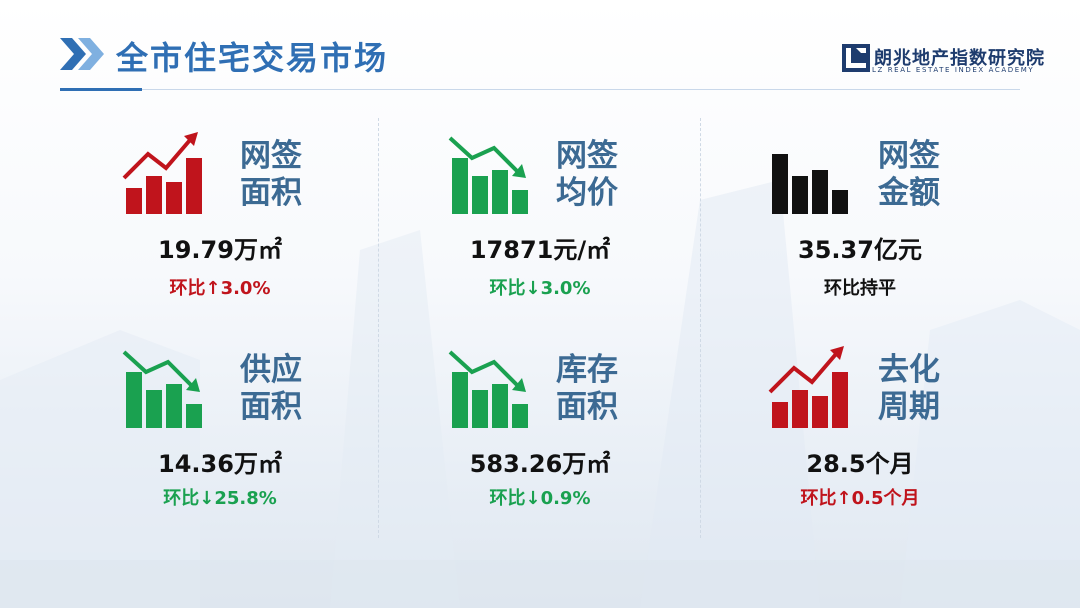 This screenshot has width=1080, height=608. What do you see at coordinates (959, 58) in the screenshot?
I see `logo-text-cn: 朗兆地产指数研究院` at bounding box center [959, 58].